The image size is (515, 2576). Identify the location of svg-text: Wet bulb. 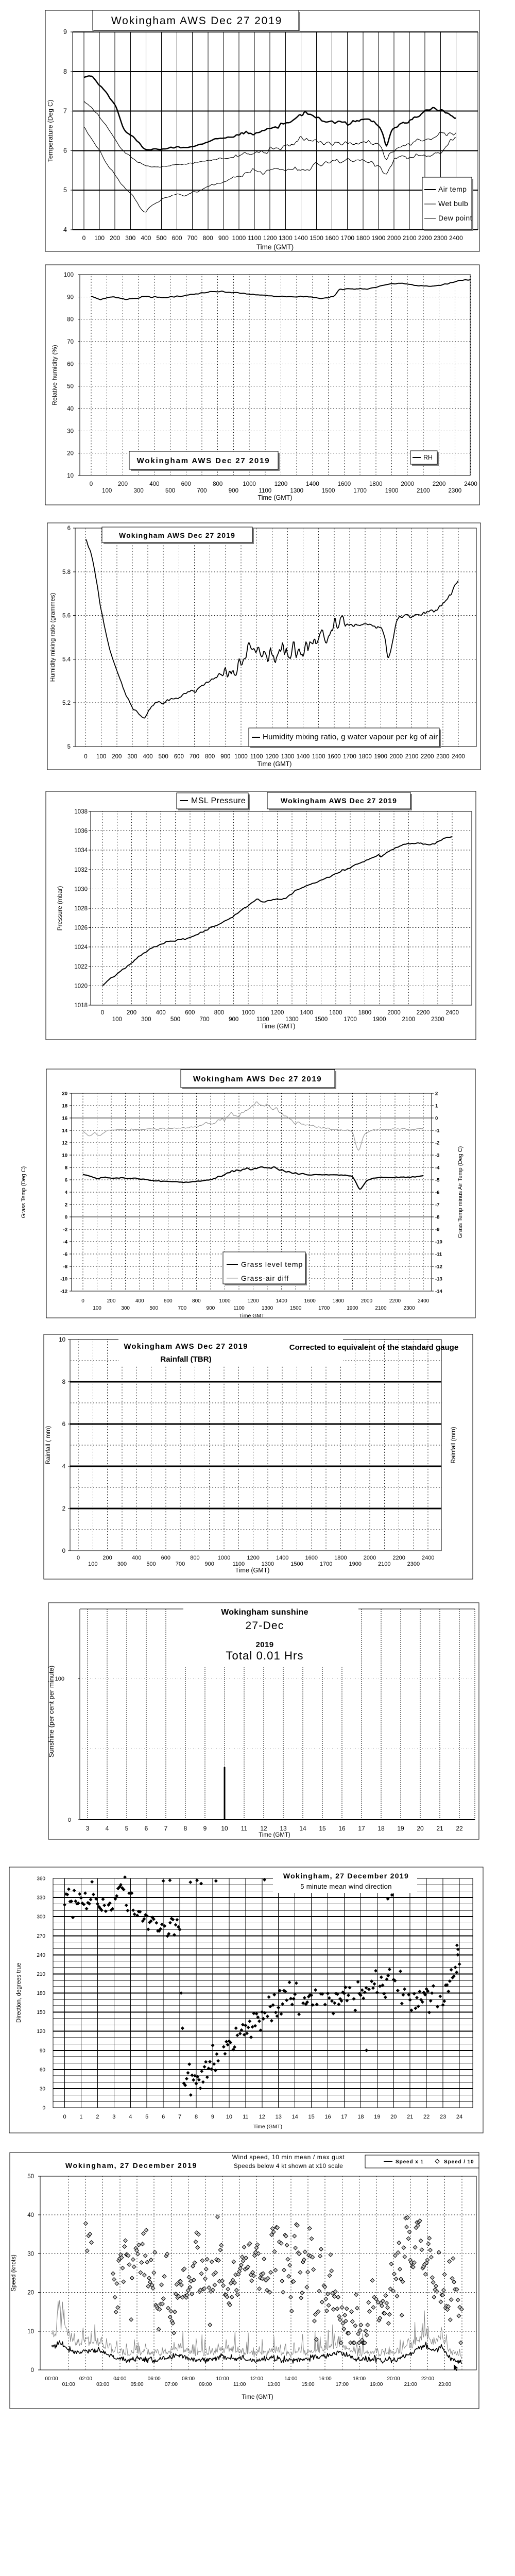
(453, 203).